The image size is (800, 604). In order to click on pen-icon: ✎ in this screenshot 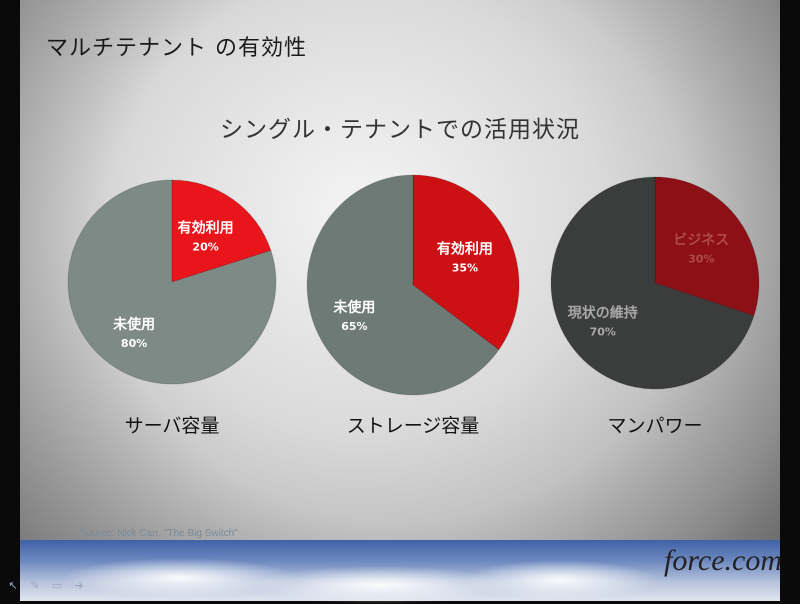, I will do `click(35, 585)`.